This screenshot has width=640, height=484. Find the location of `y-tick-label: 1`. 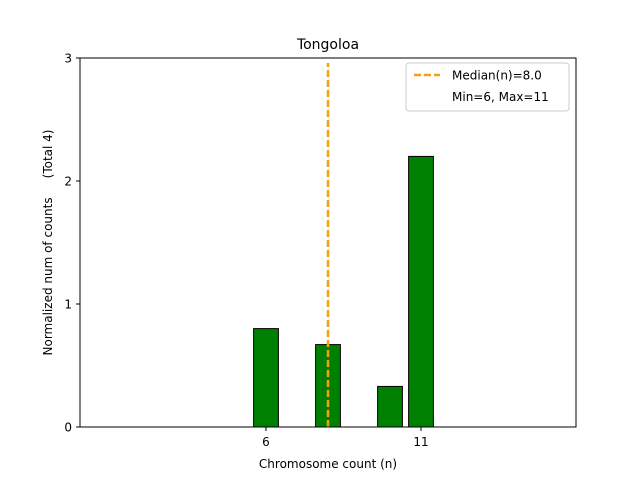

y-tick-label: 1 is located at coordinates (68, 305).